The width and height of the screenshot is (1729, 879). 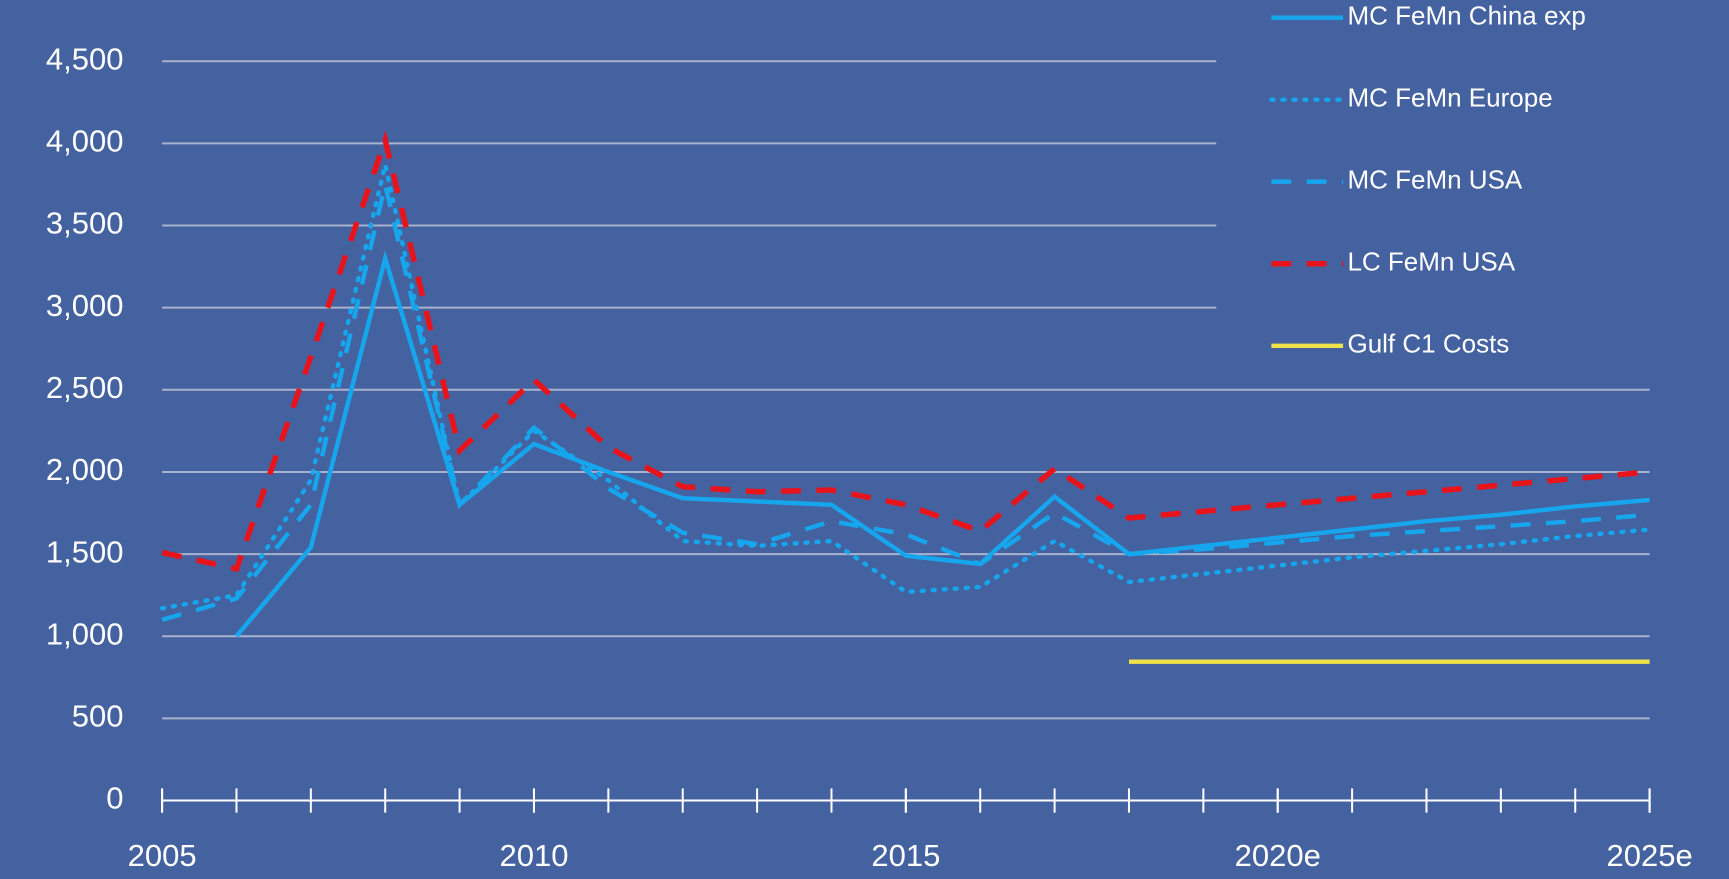 What do you see at coordinates (85, 551) in the screenshot?
I see `y-tick-label: 1,500` at bounding box center [85, 551].